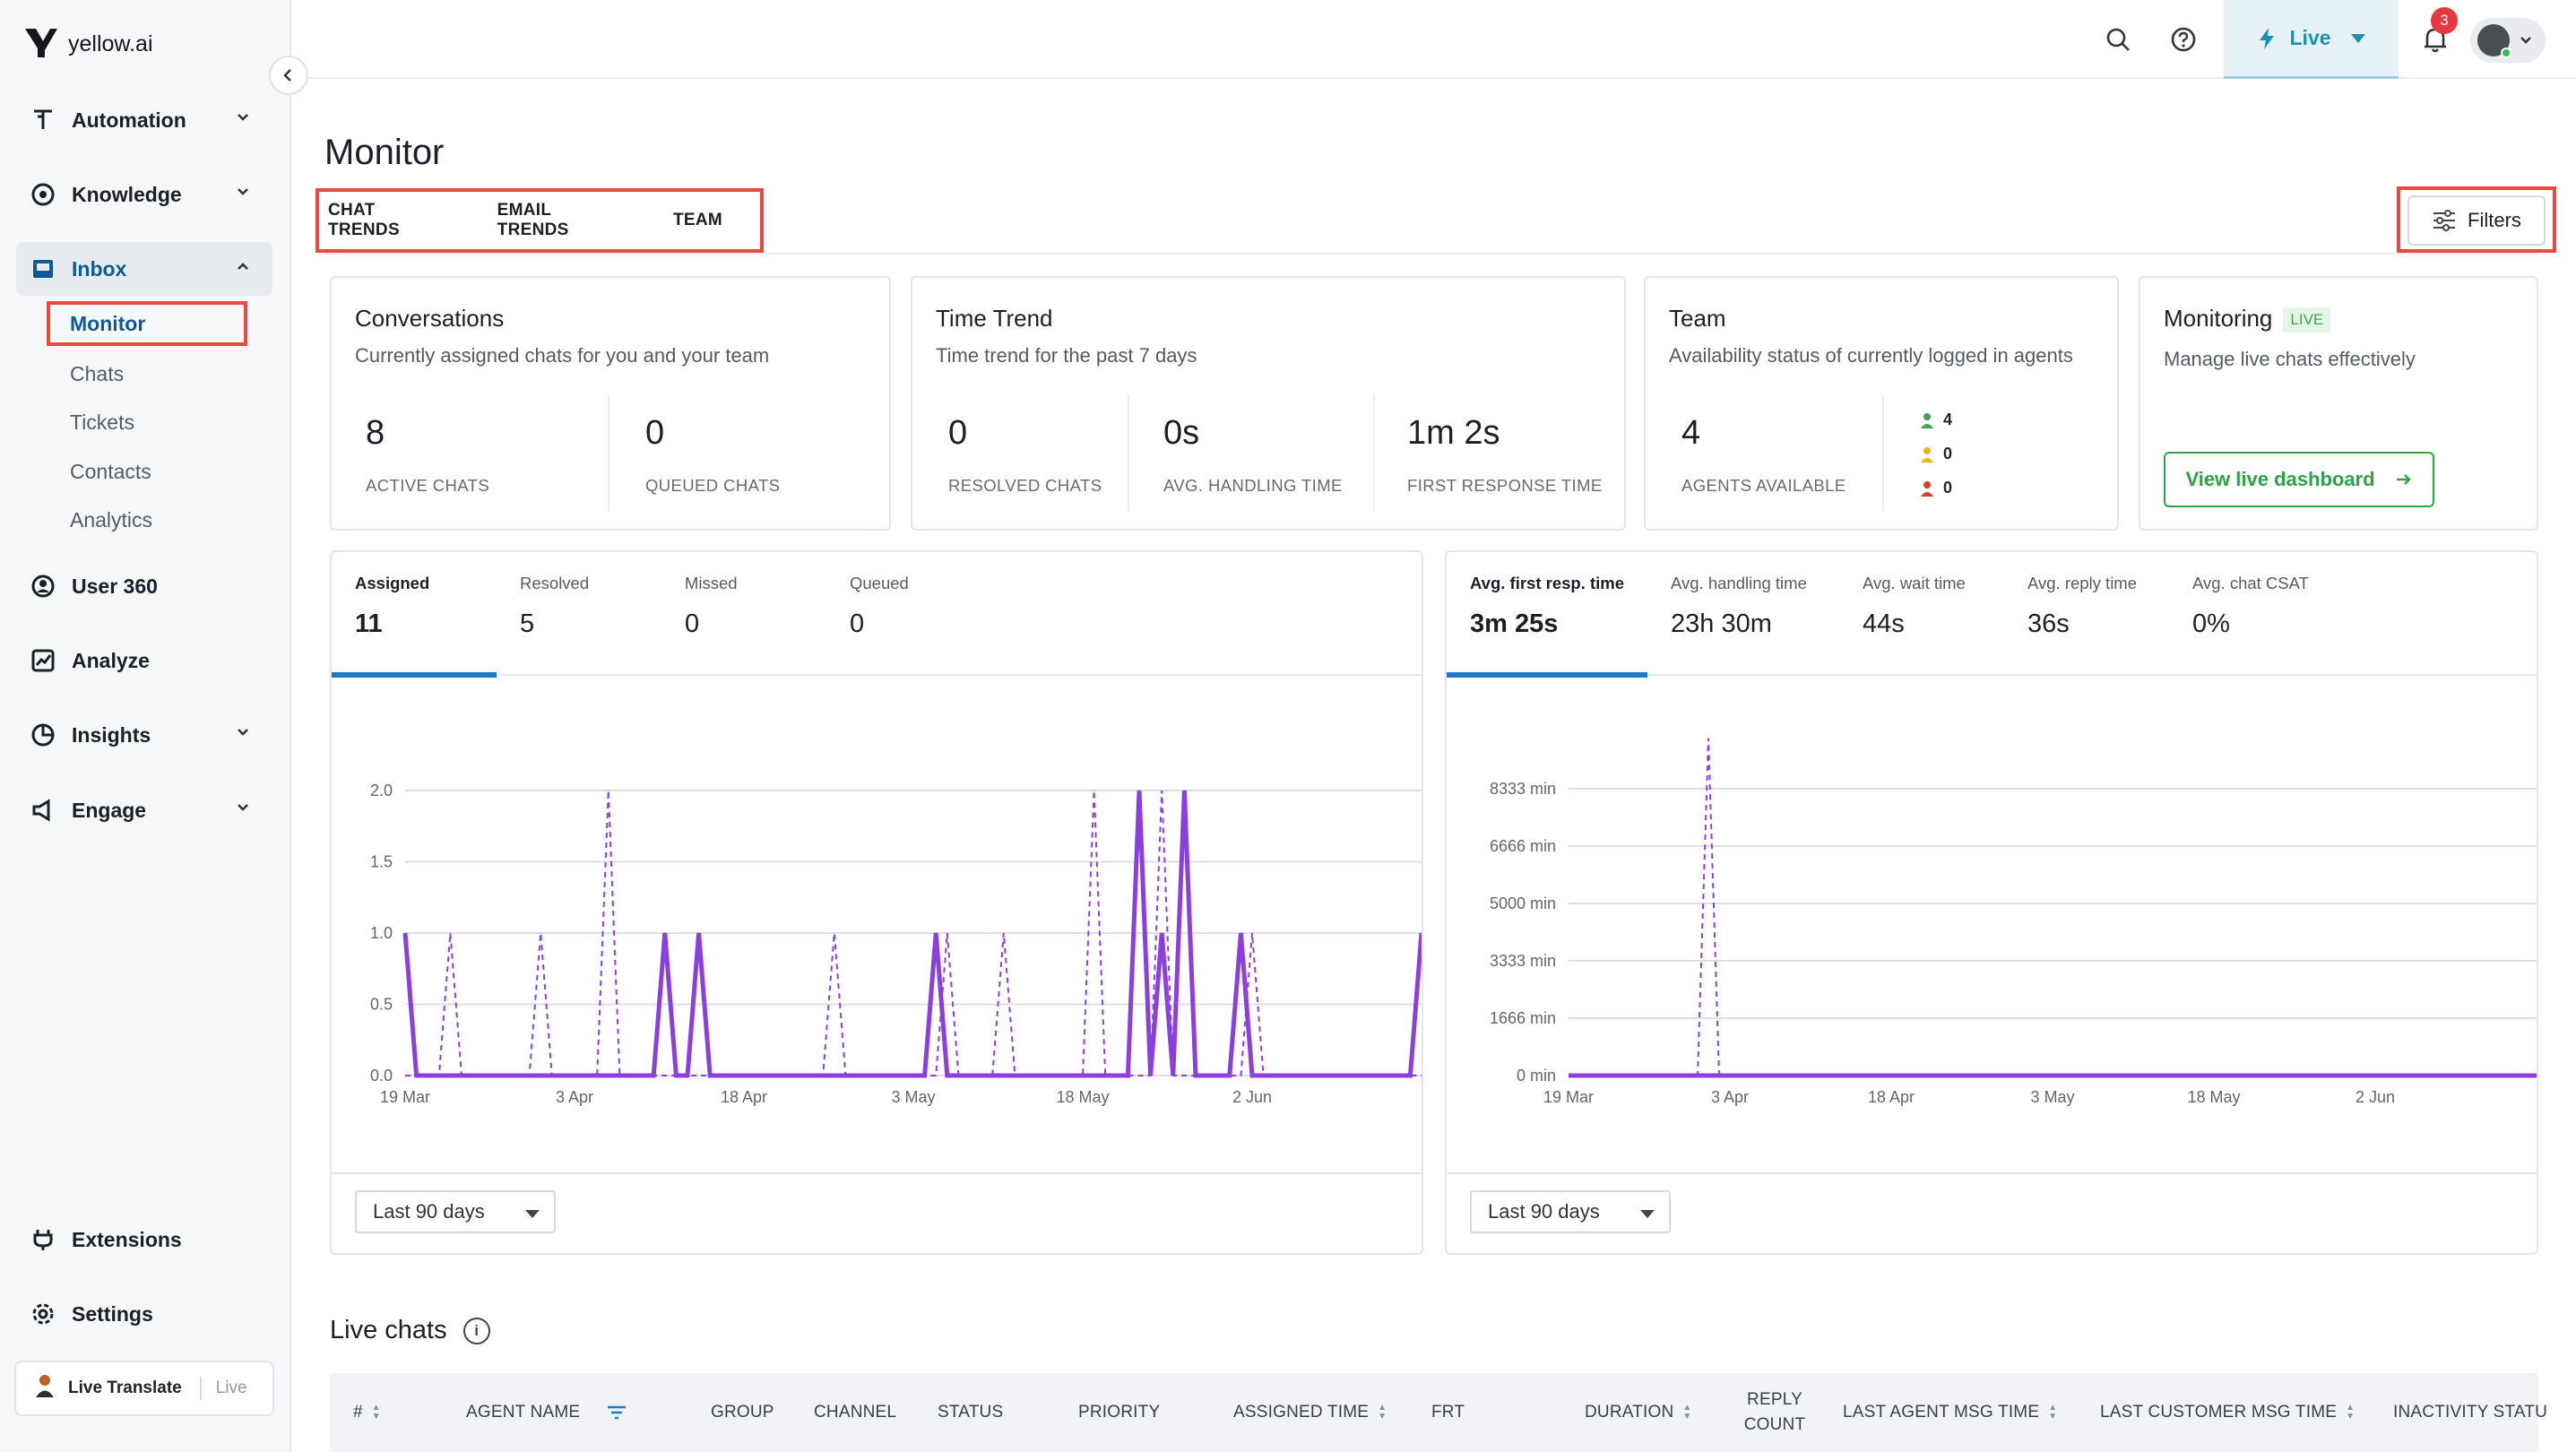  What do you see at coordinates (414, 675) in the screenshot?
I see `selected-tab-indicator` at bounding box center [414, 675].